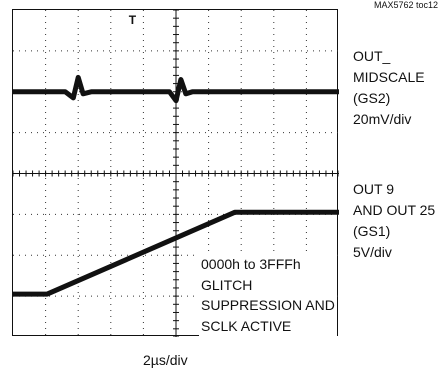 This screenshot has height=375, width=440. Describe the element at coordinates (372, 231) in the screenshot. I see `channel-2-label-line: (GS1)` at that location.